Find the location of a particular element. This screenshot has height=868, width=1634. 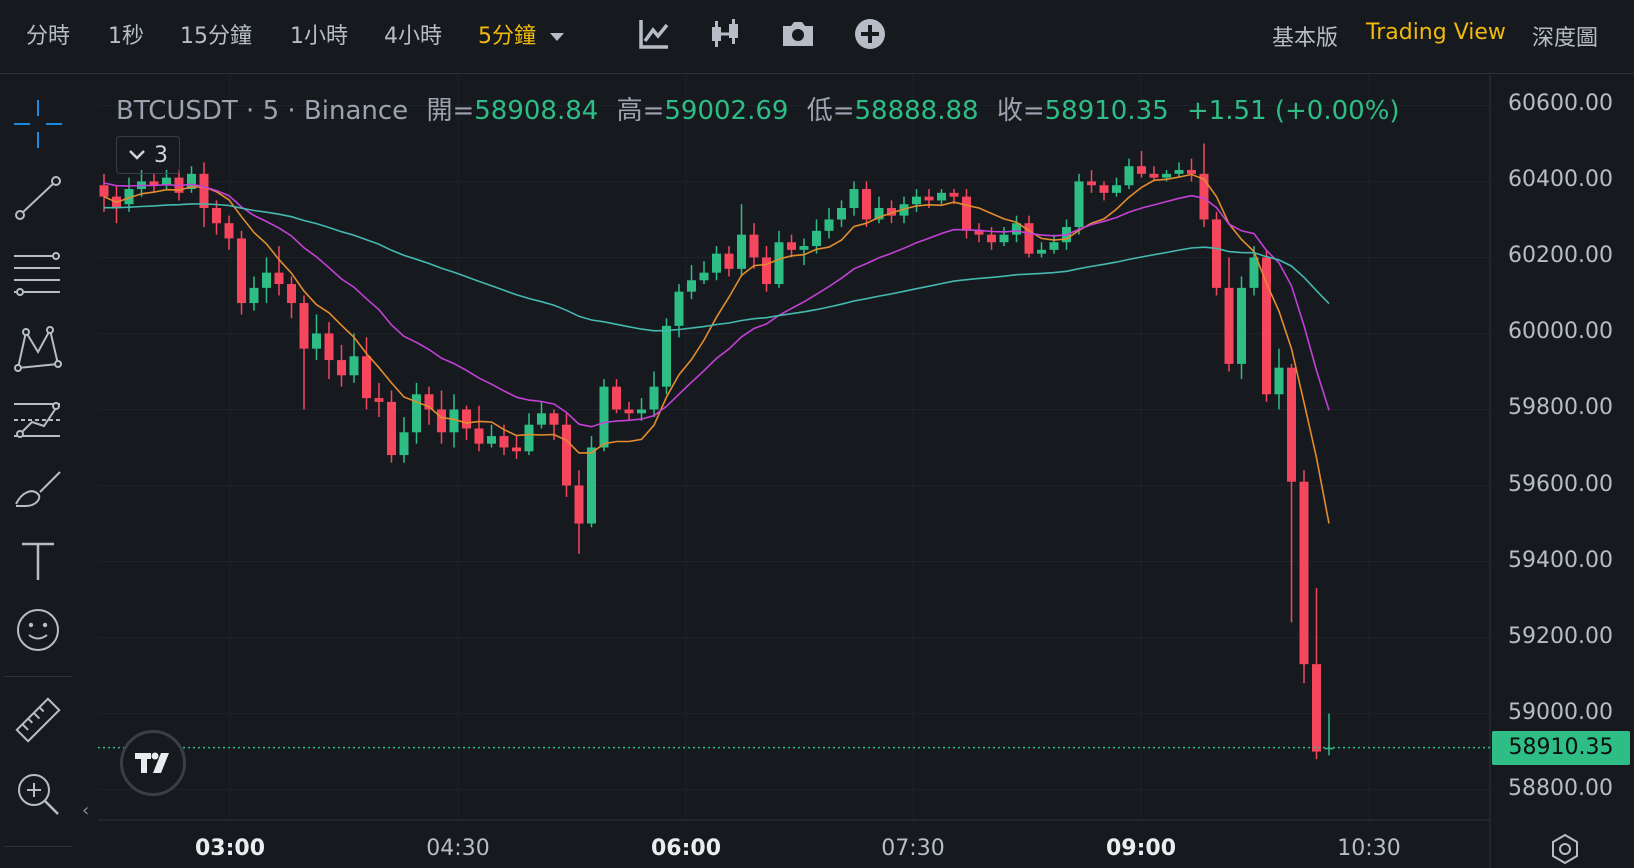

price-tick-label: 59800.00 is located at coordinates (1560, 408).